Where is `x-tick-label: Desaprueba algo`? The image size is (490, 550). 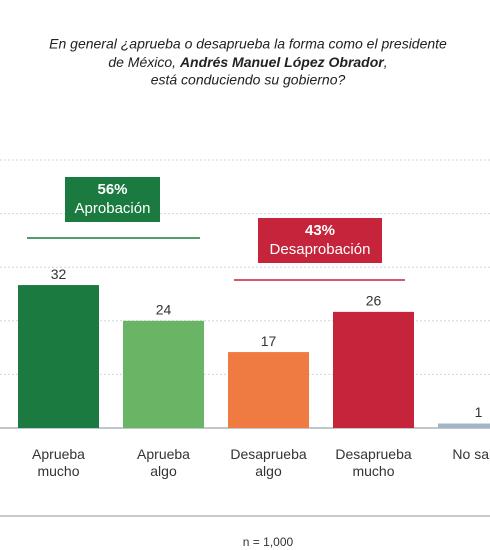 x-tick-label: Desaprueba algo is located at coordinates (268, 462).